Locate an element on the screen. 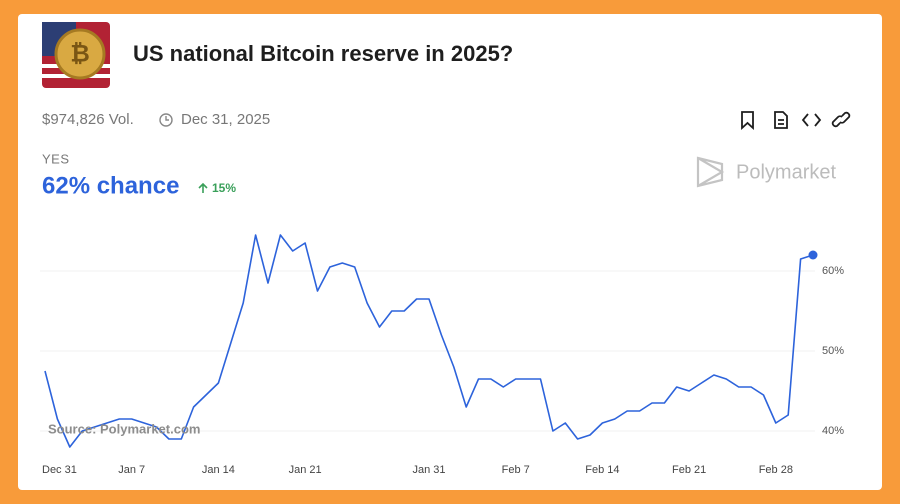  x-tick-label: Jan 14 is located at coordinates (218, 470).